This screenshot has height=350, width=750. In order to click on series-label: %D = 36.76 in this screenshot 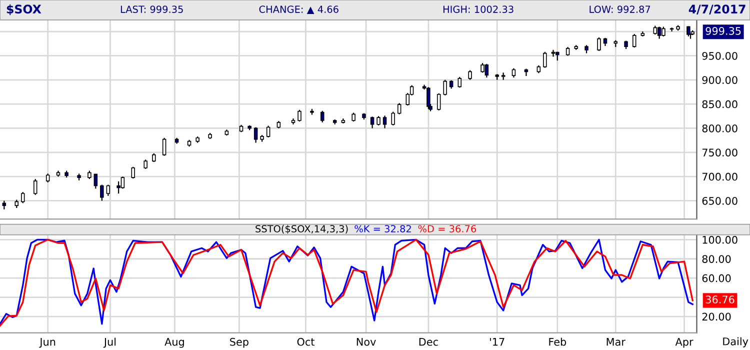, I will do `click(447, 228)`.